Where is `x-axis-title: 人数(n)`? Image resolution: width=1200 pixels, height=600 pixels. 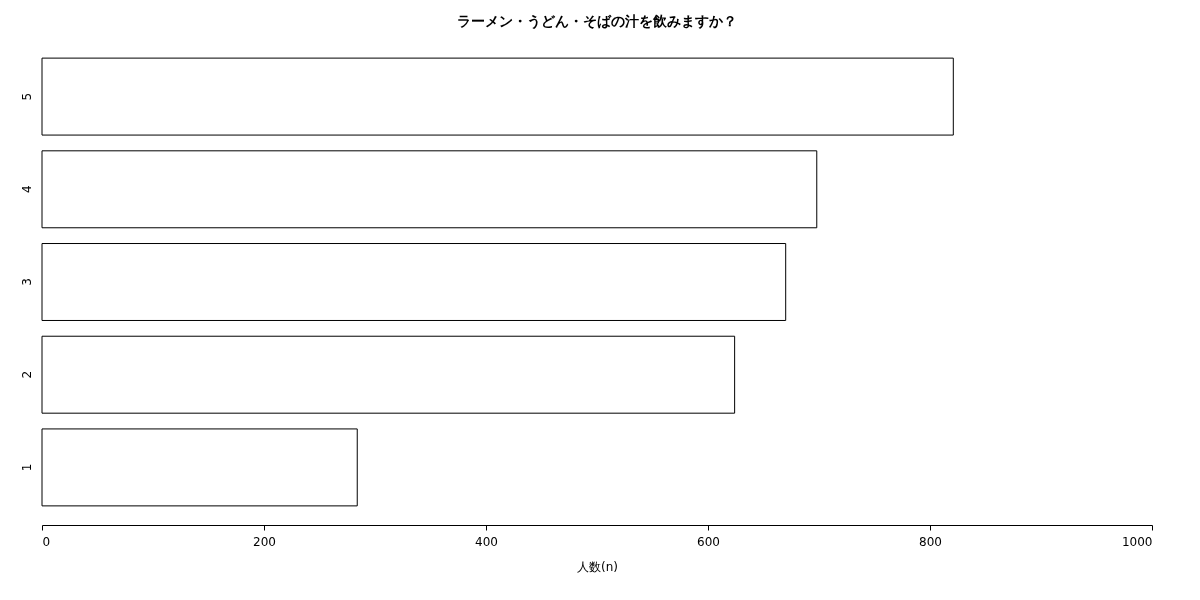
x-axis-title: 人数(n) is located at coordinates (597, 566).